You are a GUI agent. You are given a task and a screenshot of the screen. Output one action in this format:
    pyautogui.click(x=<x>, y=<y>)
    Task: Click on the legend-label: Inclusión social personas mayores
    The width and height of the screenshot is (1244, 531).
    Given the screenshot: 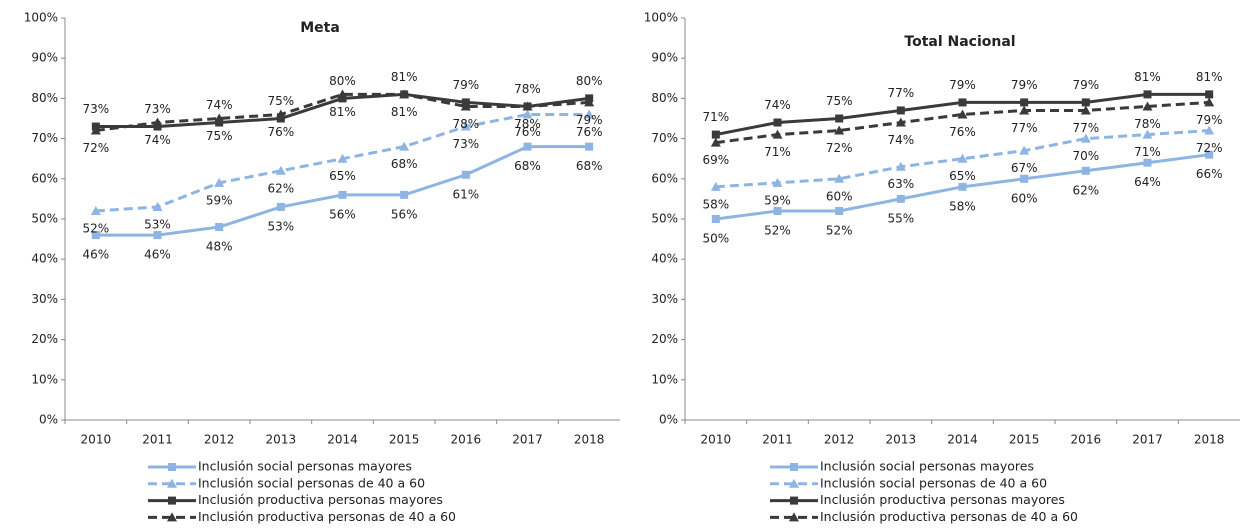 What is the action you would take?
    pyautogui.click(x=305, y=466)
    